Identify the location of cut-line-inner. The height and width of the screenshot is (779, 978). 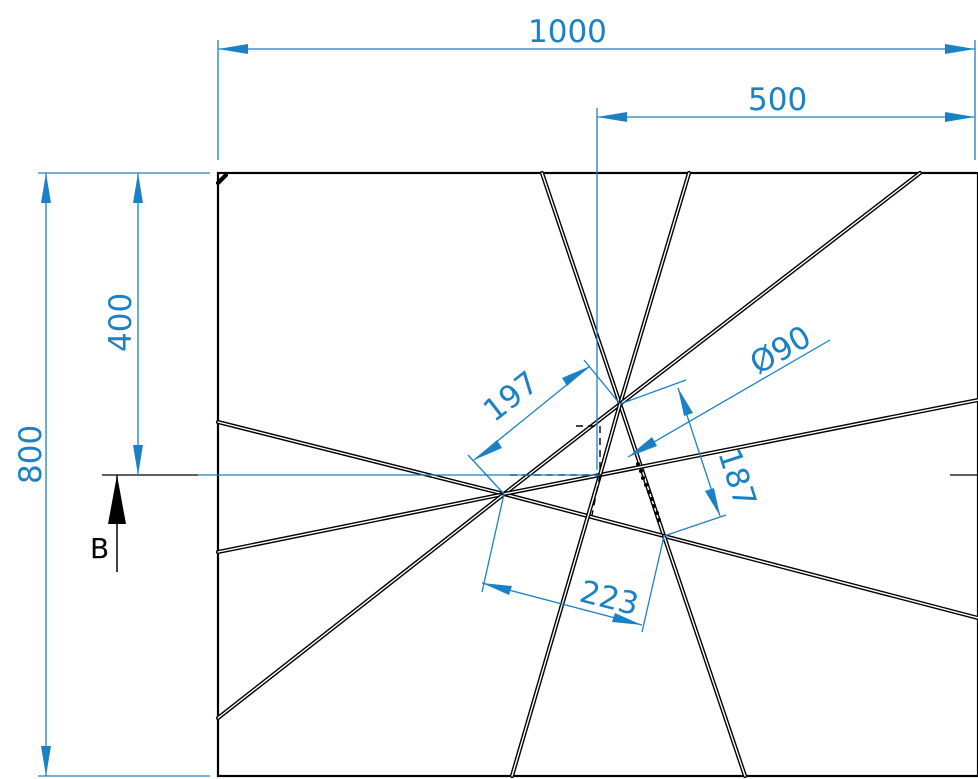
(610, 439).